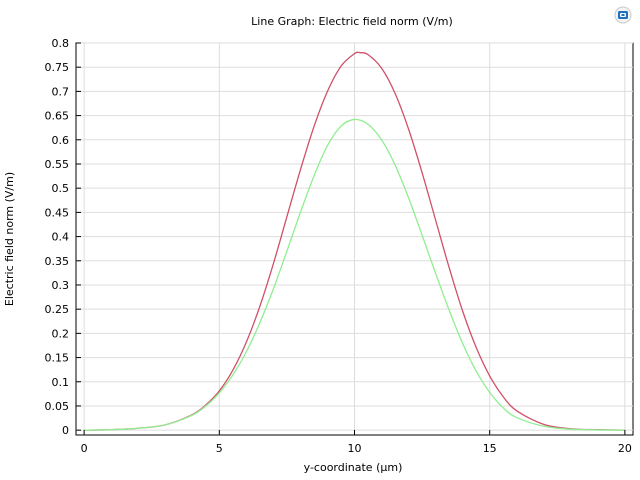 The image size is (640, 480). I want to click on x-tick-label: 10, so click(355, 448).